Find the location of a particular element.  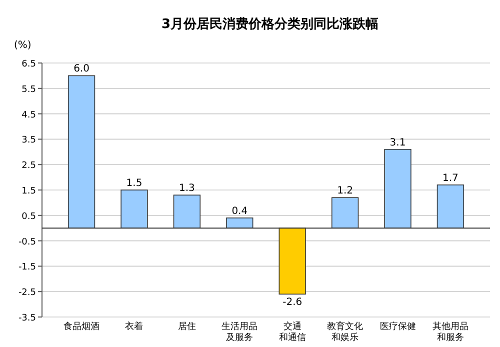

data-label: 1.5 is located at coordinates (134, 183).